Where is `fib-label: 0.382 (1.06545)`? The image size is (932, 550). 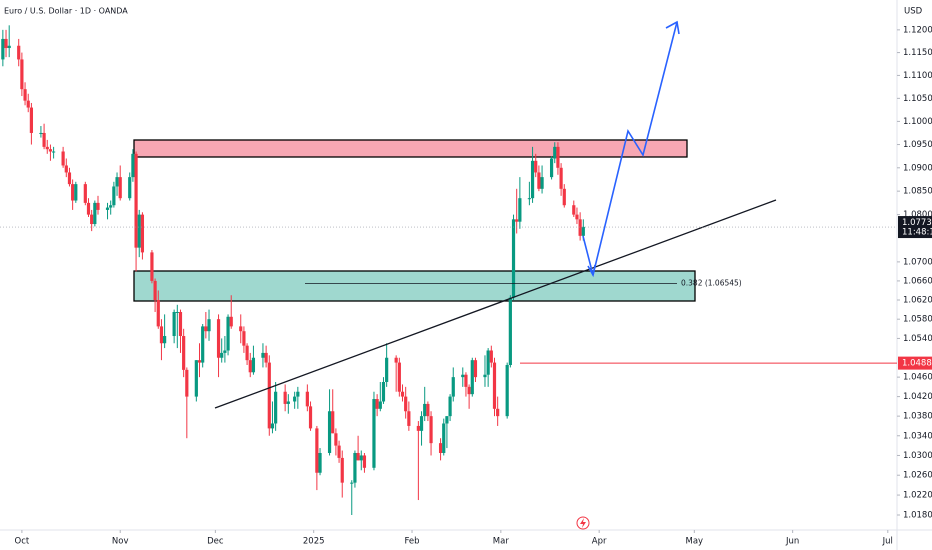
fib-label: 0.382 (1.06545) is located at coordinates (711, 283).